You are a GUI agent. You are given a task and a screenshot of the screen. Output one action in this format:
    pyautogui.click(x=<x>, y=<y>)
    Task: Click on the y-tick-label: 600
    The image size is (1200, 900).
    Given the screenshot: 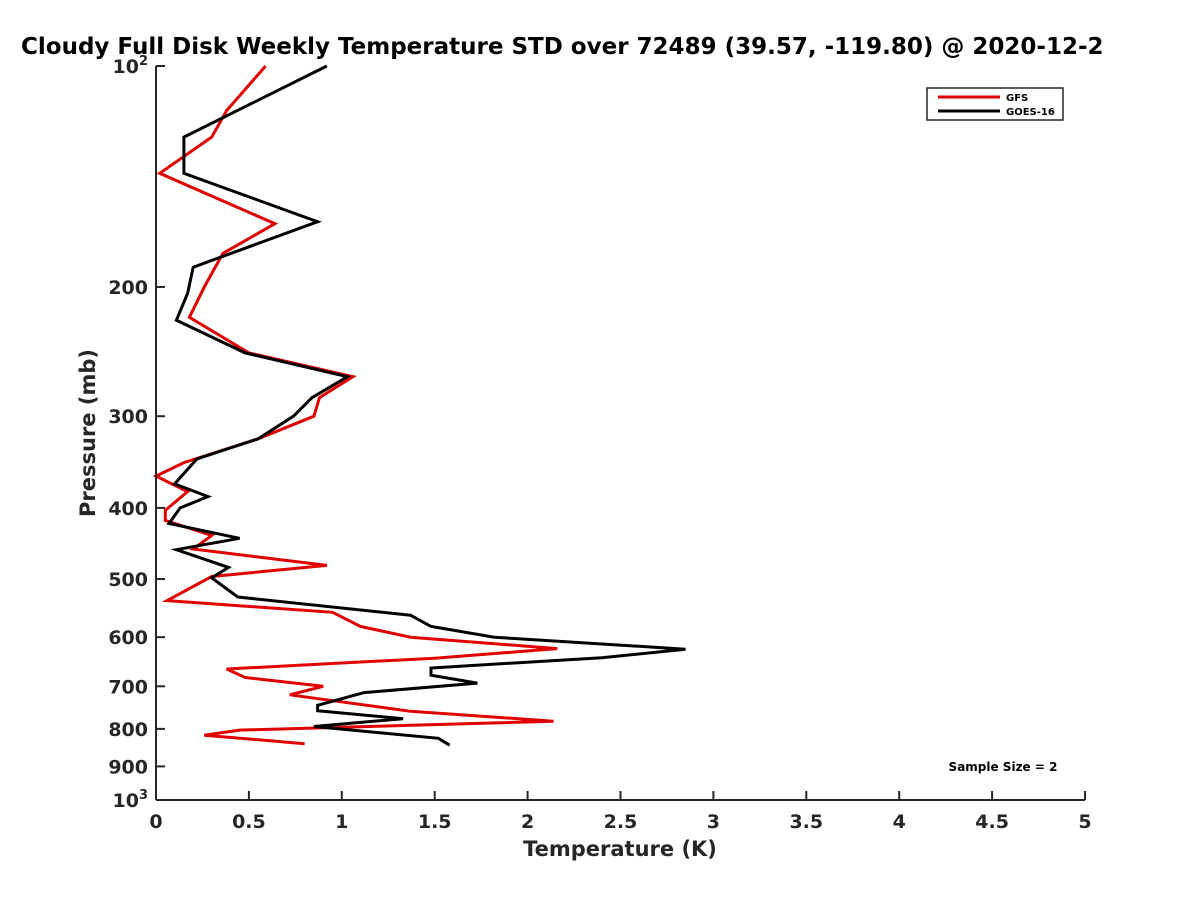 What is the action you would take?
    pyautogui.click(x=128, y=638)
    